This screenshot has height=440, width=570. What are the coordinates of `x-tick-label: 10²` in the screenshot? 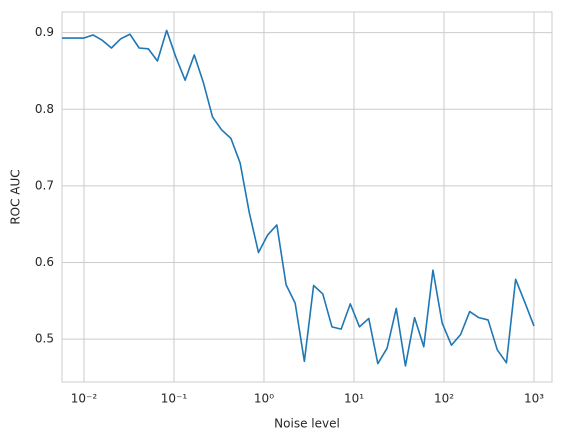 It's located at (444, 399).